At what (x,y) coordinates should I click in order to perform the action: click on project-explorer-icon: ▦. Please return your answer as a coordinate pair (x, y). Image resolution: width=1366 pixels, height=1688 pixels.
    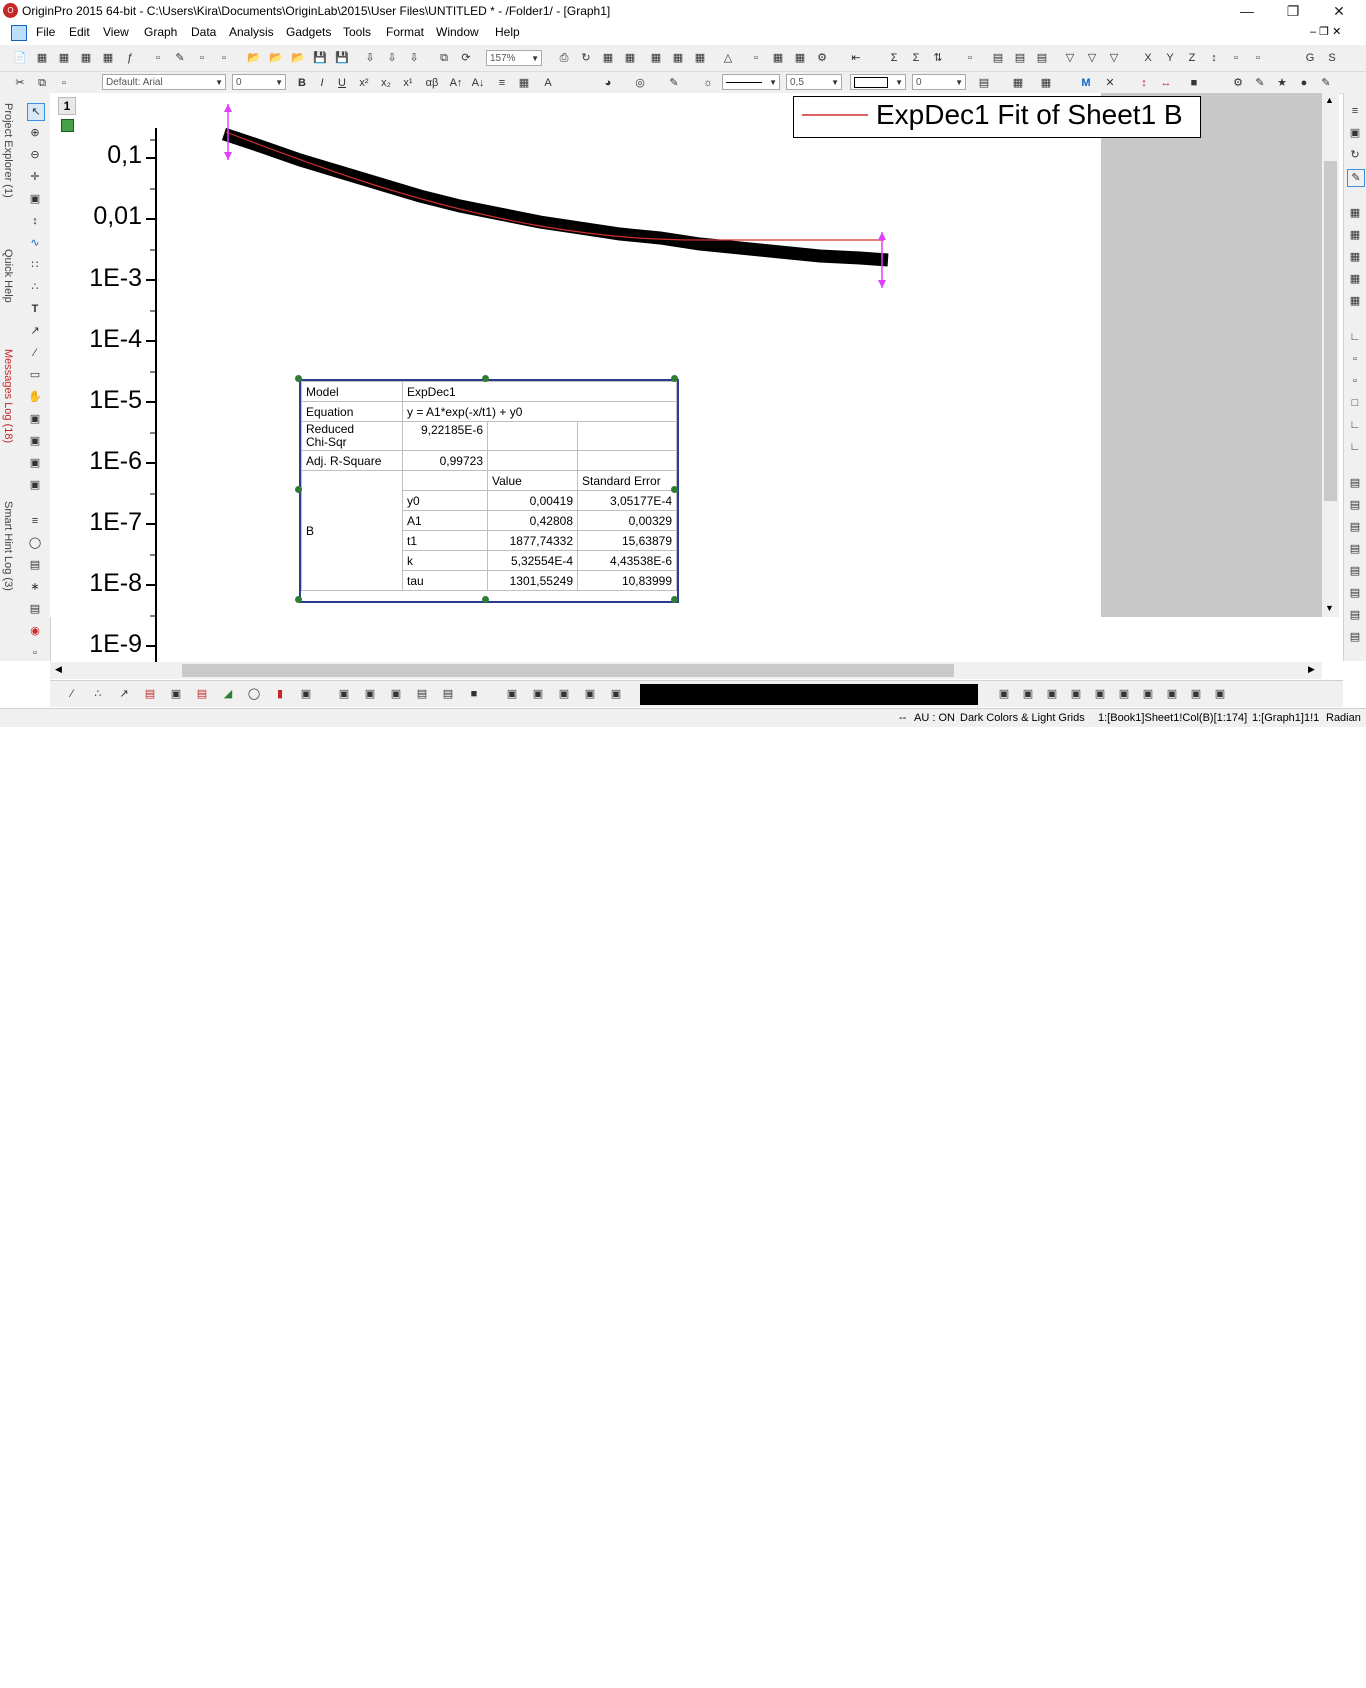
    Looking at the image, I should click on (608, 58).